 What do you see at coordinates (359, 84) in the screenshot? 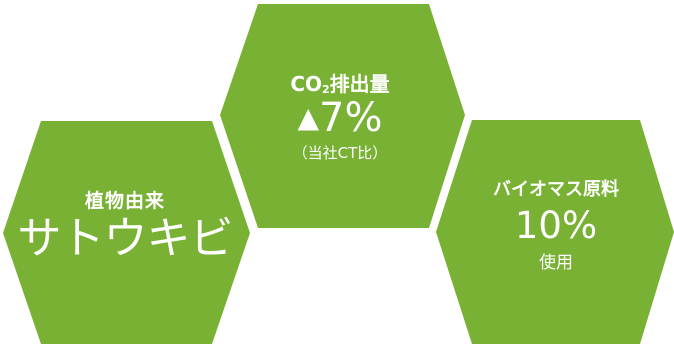
I see `co2-suffix: 排出量` at bounding box center [359, 84].